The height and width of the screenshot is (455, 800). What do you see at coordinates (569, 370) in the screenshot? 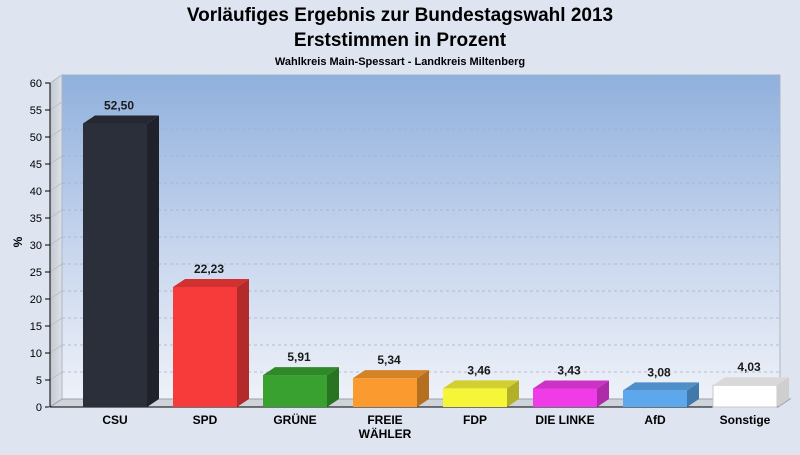
I see `bar-value-label: 3,43` at bounding box center [569, 370].